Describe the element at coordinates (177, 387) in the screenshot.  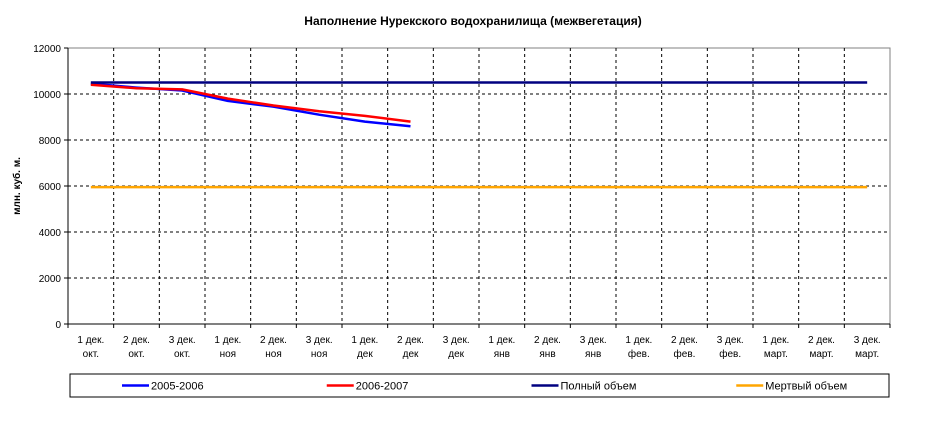
I see `legend-label: 2005-2006` at that location.